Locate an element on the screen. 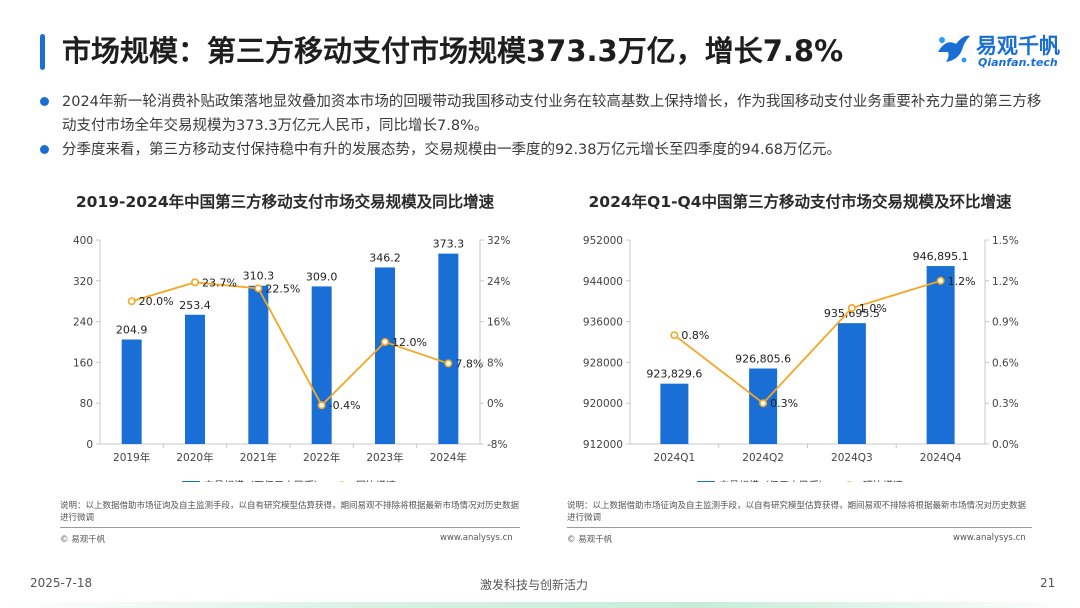 The height and width of the screenshot is (608, 1080). bar-value-label: 310.3 is located at coordinates (258, 276).